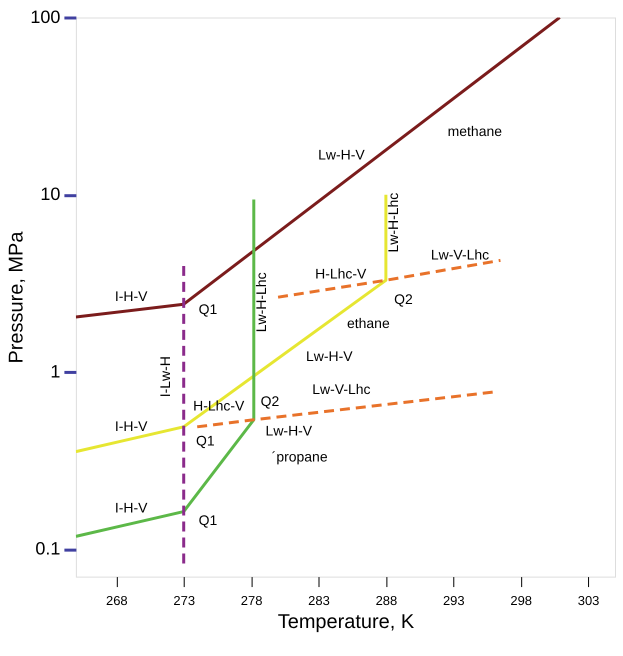  What do you see at coordinates (387, 600) in the screenshot?
I see `x-tick-label: 288` at bounding box center [387, 600].